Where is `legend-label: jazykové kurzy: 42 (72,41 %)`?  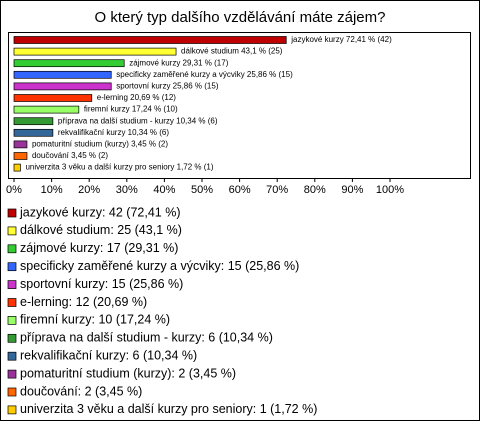
legend-label: jazykové kurzy: 42 (72,41 %) is located at coordinates (100, 212).